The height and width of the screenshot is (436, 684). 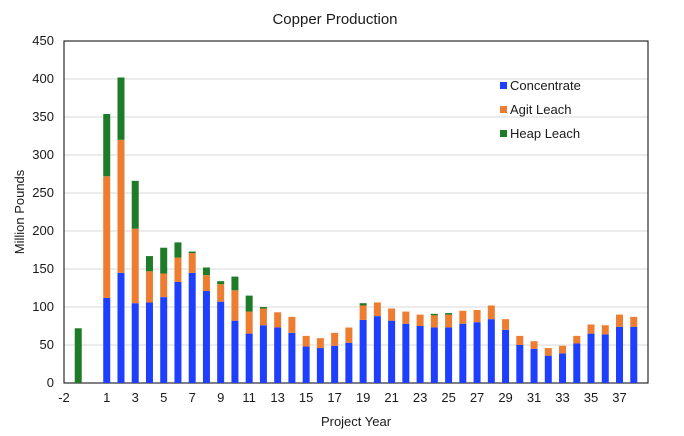 What do you see at coordinates (545, 85) in the screenshot?
I see `legend-label: Concentrate` at bounding box center [545, 85].